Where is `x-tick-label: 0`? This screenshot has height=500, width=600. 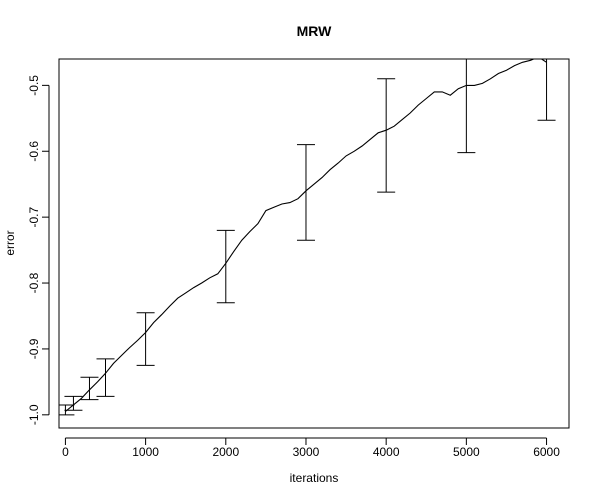 x-tick-label: 0 is located at coordinates (65, 452).